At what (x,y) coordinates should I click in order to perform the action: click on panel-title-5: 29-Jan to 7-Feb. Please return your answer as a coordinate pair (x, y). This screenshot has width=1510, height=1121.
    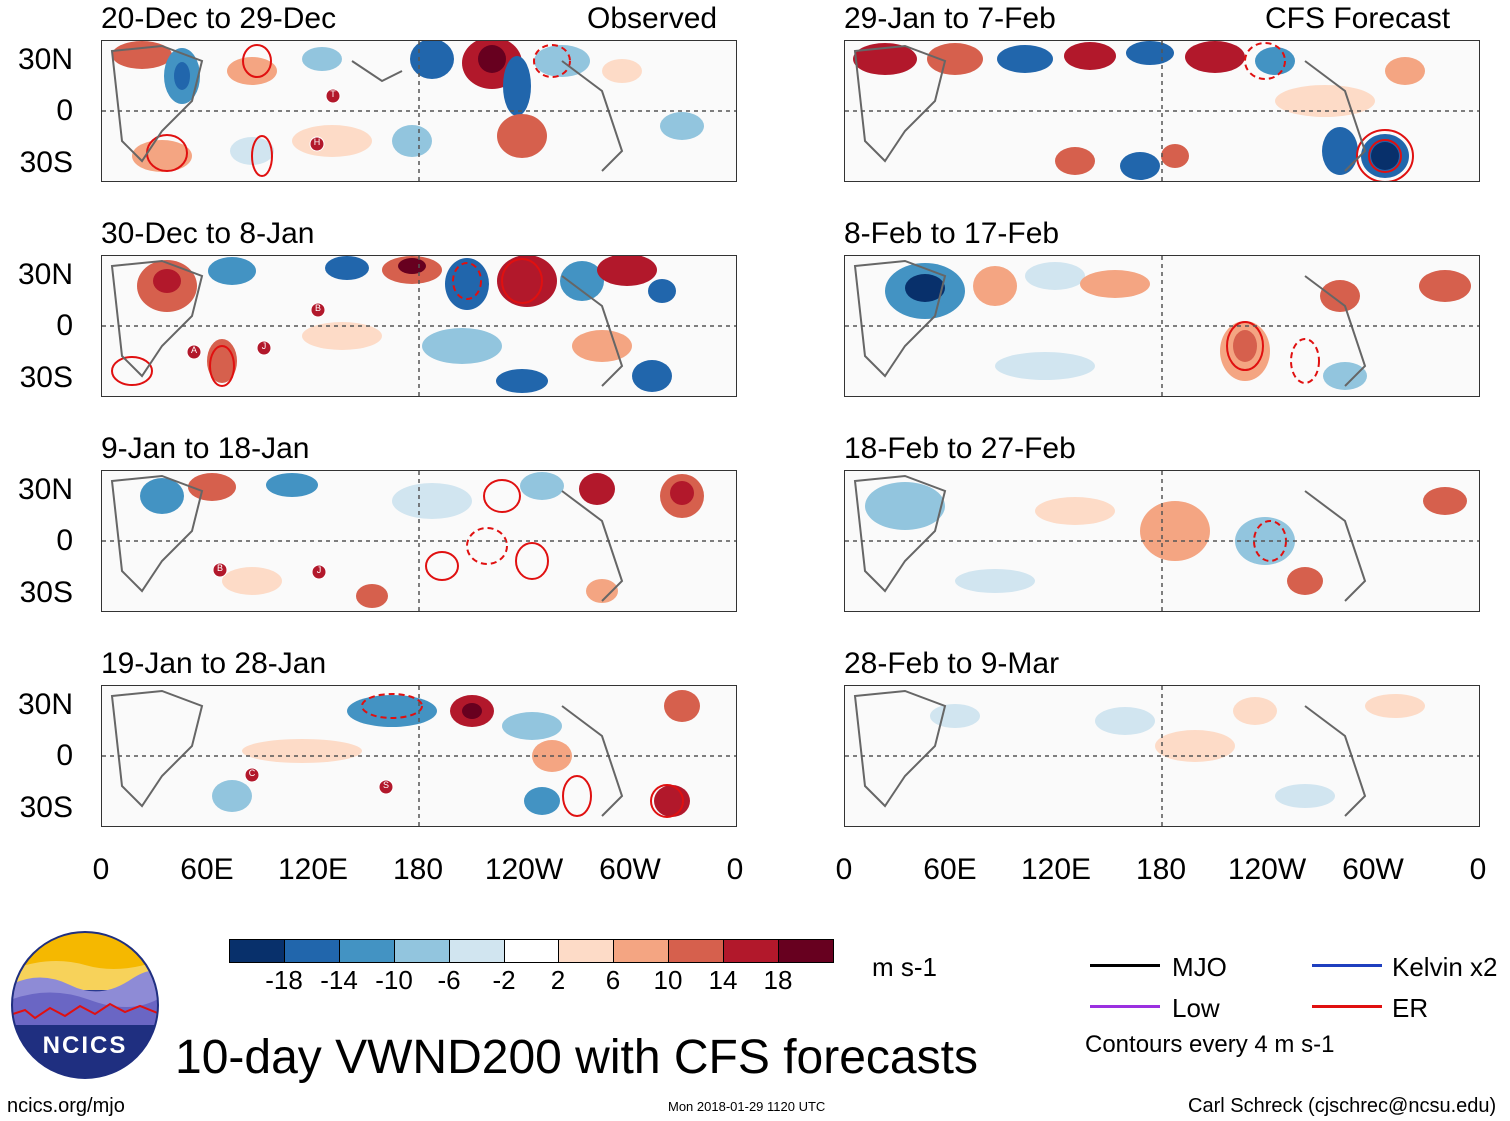
    Looking at the image, I should click on (950, 18).